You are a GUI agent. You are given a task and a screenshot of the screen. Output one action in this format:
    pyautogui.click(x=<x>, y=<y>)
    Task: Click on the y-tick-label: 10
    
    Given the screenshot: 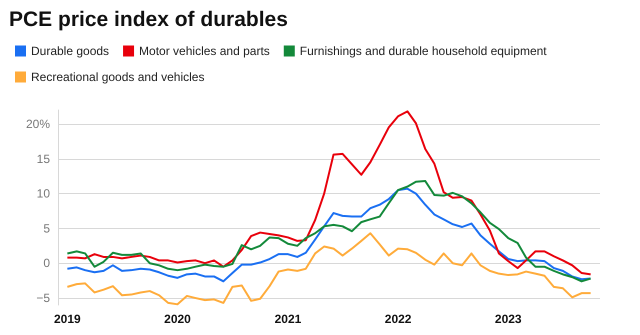 What is the action you would take?
    pyautogui.click(x=43, y=193)
    